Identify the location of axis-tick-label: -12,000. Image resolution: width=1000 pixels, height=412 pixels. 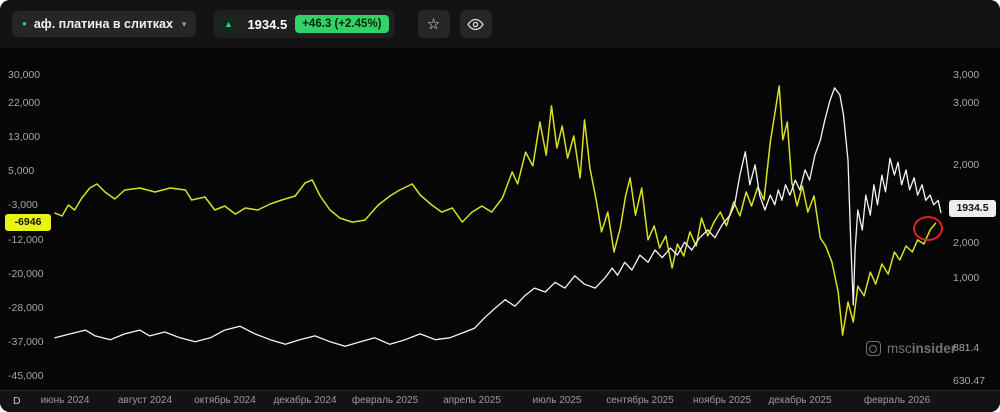
(26, 240).